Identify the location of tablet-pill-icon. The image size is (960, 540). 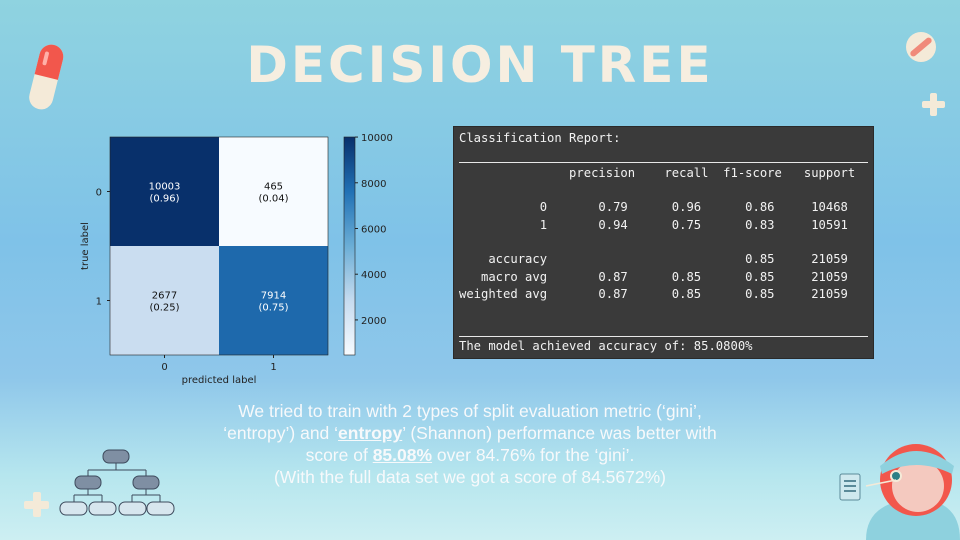
(921, 47).